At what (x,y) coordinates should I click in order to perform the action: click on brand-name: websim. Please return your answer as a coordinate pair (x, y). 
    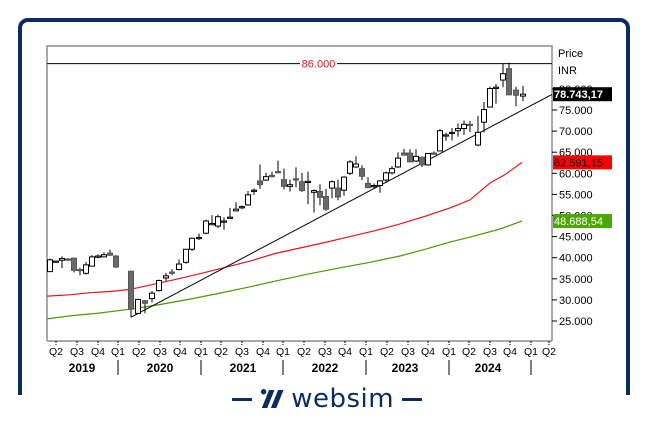
    Looking at the image, I should click on (343, 399).